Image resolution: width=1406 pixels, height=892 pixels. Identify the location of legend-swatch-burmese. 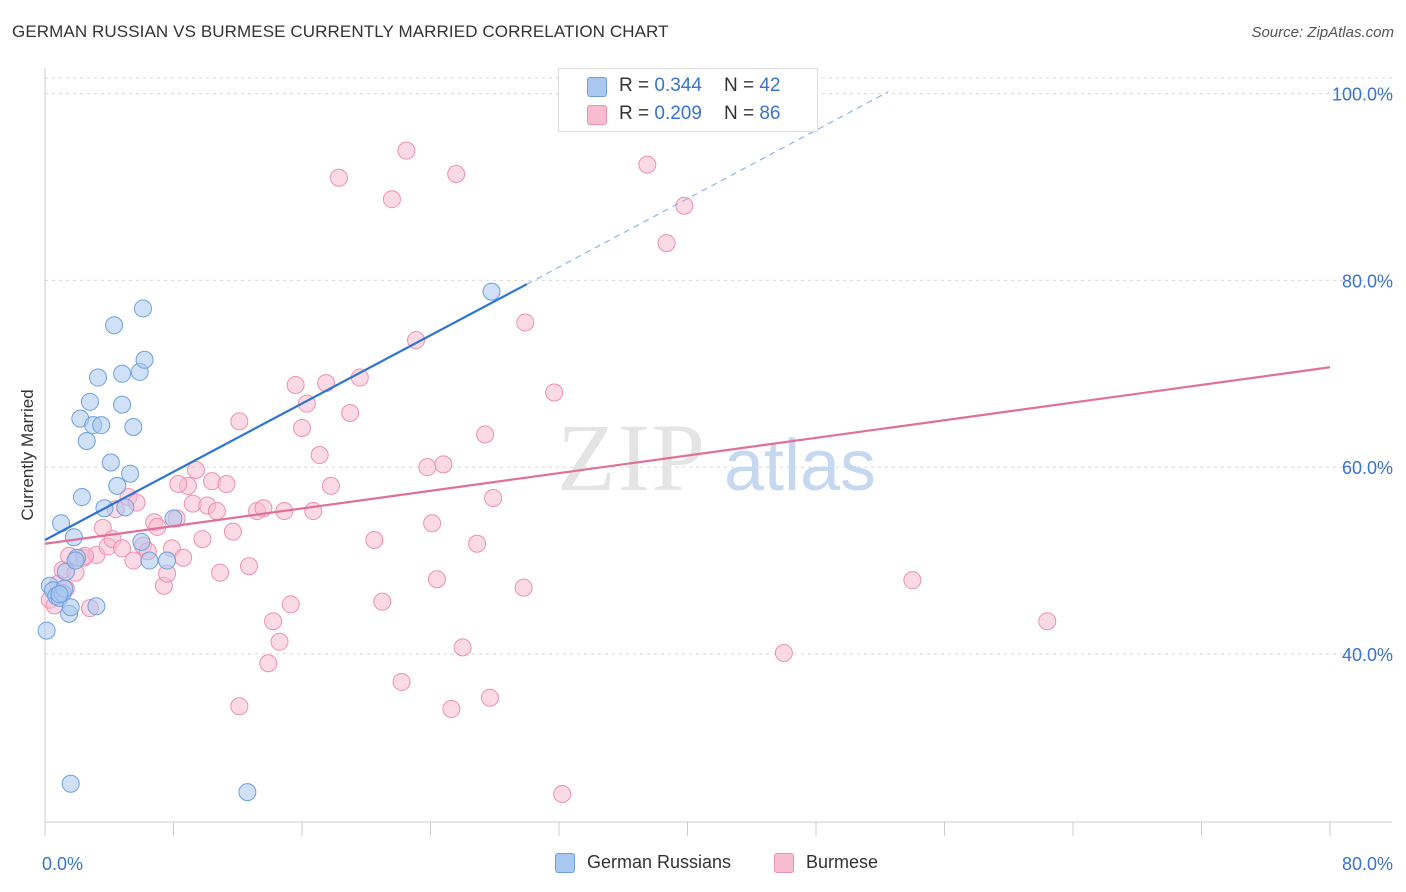
(597, 115).